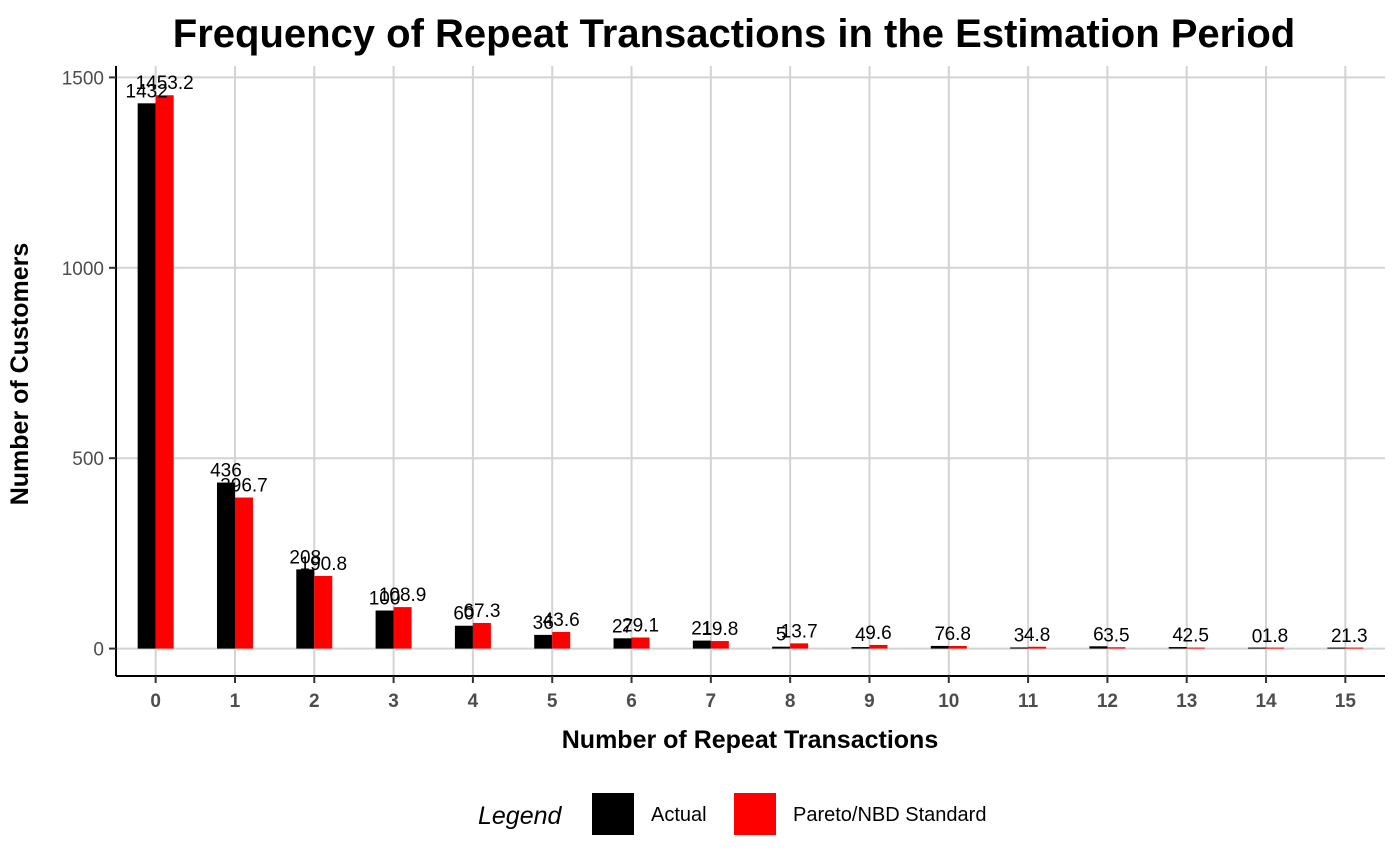 This screenshot has height=866, width=1400. What do you see at coordinates (1037, 635) in the screenshot?
I see `data-label-pareto-11: 4.8` at bounding box center [1037, 635].